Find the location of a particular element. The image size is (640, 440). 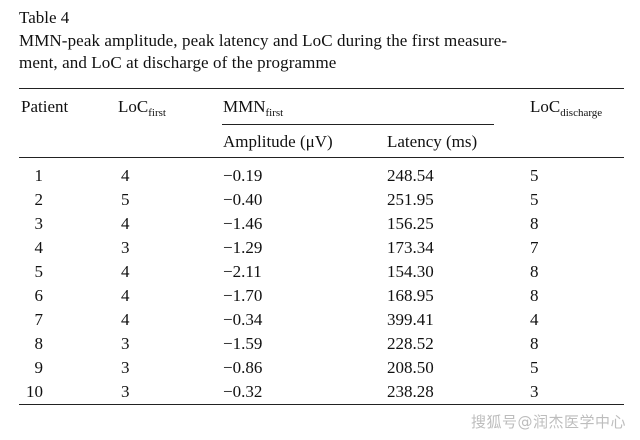

cell-latency: 248.54 is located at coordinates (410, 175).